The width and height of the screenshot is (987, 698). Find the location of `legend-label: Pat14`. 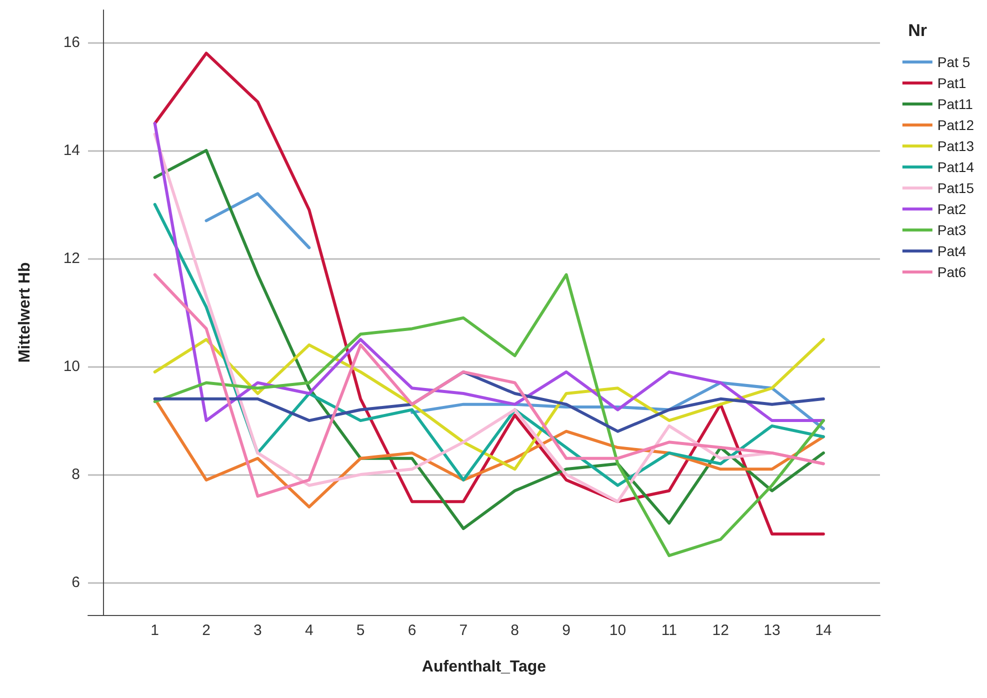

legend-label: Pat14 is located at coordinates (955, 167).